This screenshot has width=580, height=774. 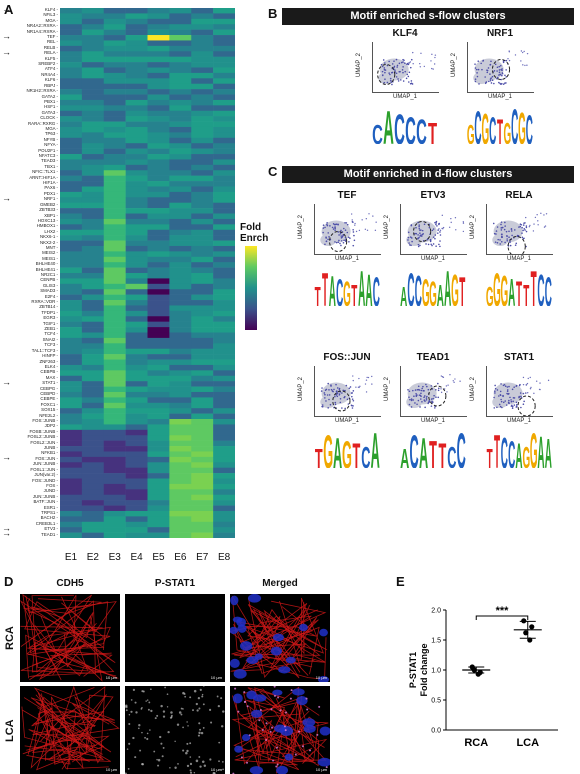 What do you see at coordinates (70, 638) in the screenshot?
I see `microscopy-image: 10 µm` at bounding box center [70, 638].